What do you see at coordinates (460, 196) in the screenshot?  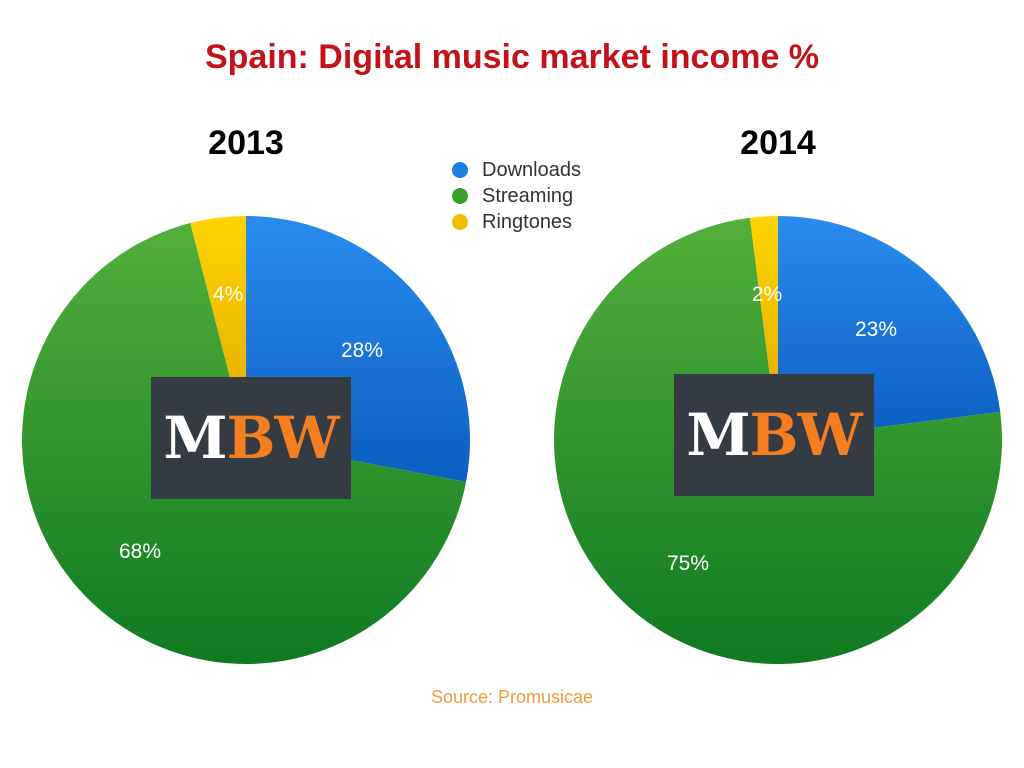 I see `legend-swatch-streaming` at bounding box center [460, 196].